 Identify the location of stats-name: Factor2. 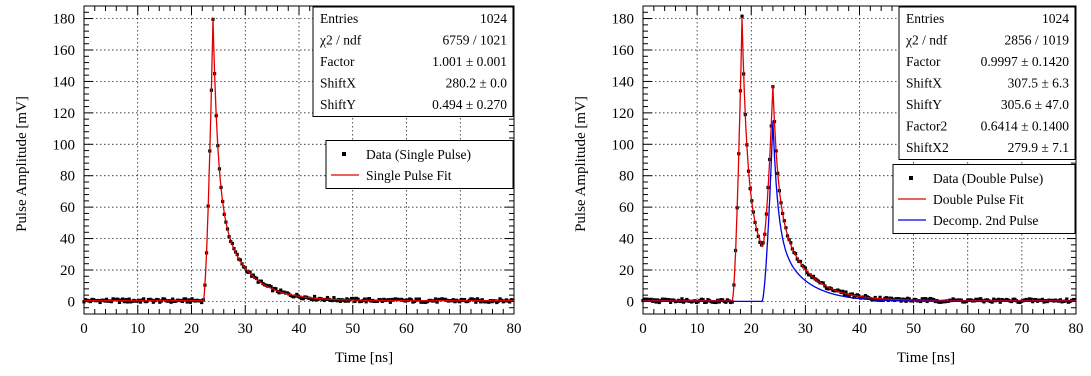
(926, 126).